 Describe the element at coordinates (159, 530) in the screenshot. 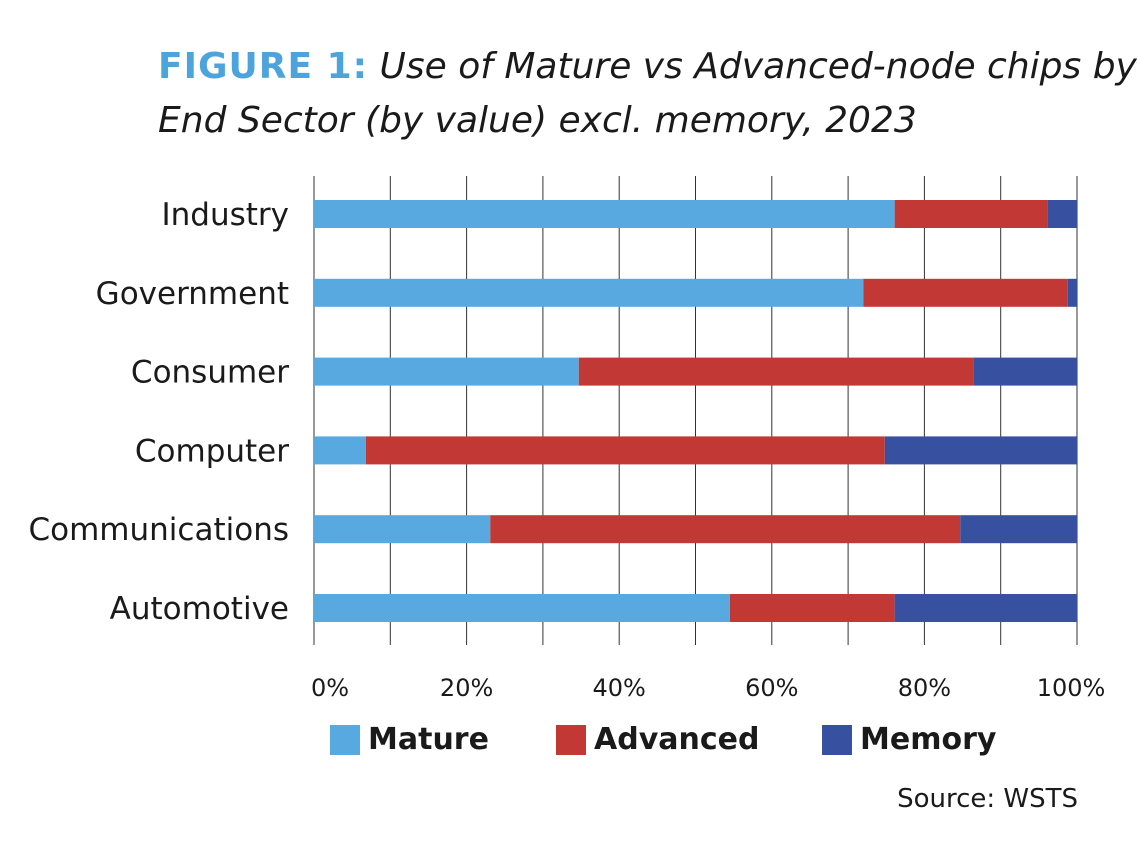

I see `category-label: Communications` at that location.